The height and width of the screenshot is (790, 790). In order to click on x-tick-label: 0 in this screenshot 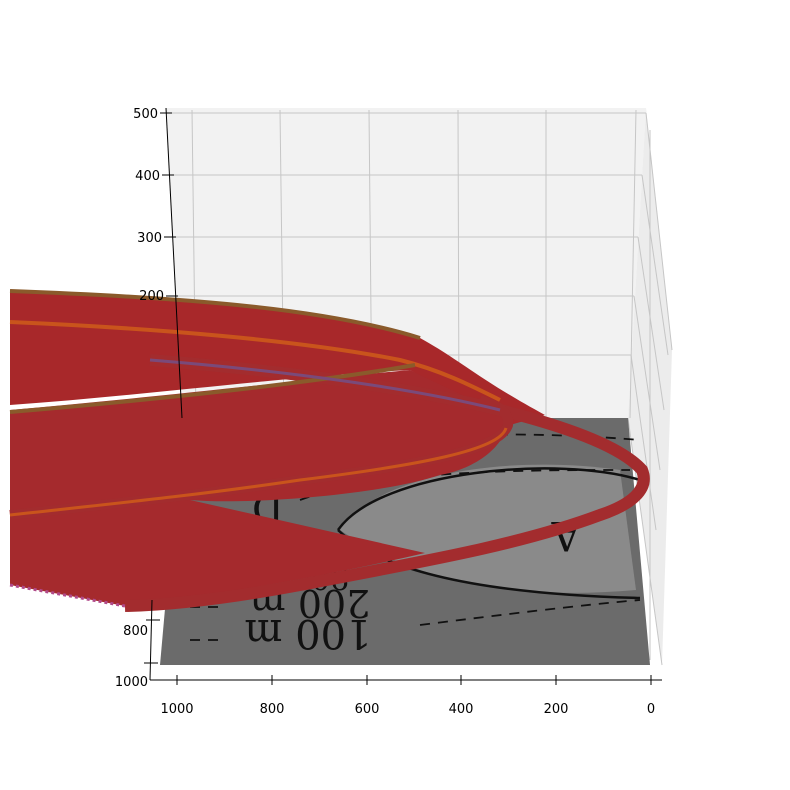, I will do `click(651, 709)`.